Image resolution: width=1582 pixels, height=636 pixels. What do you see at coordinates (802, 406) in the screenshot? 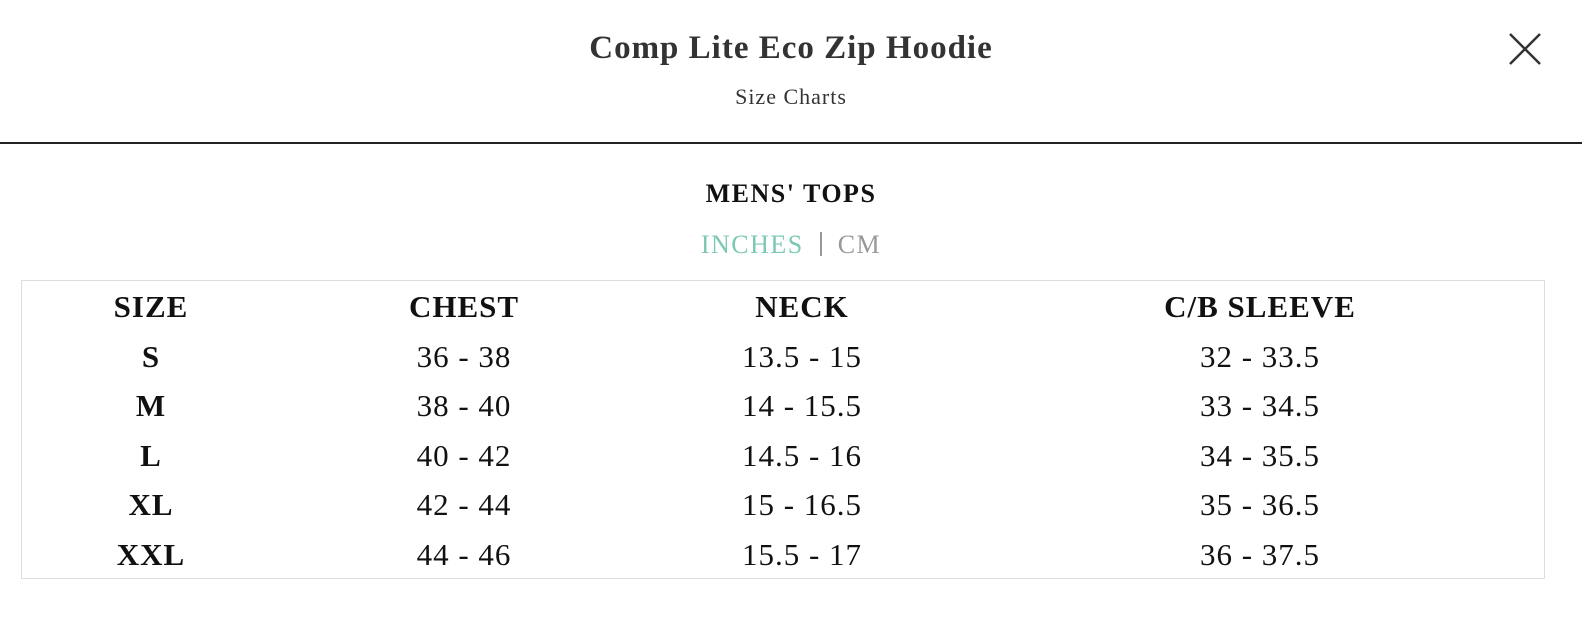
I see `measurement: 14 - 15.5` at bounding box center [802, 406].